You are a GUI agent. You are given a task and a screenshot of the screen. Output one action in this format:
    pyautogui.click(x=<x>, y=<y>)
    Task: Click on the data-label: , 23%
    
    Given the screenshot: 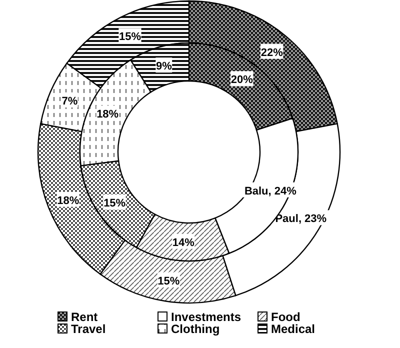 What is the action you would take?
    pyautogui.click(x=312, y=219)
    